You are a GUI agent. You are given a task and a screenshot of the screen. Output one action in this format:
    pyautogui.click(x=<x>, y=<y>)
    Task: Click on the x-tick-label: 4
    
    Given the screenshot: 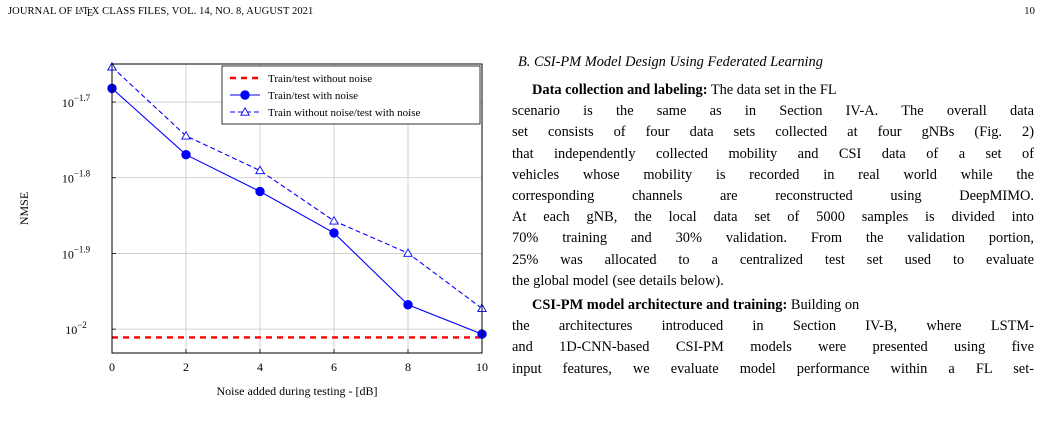 What is the action you would take?
    pyautogui.click(x=260, y=367)
    